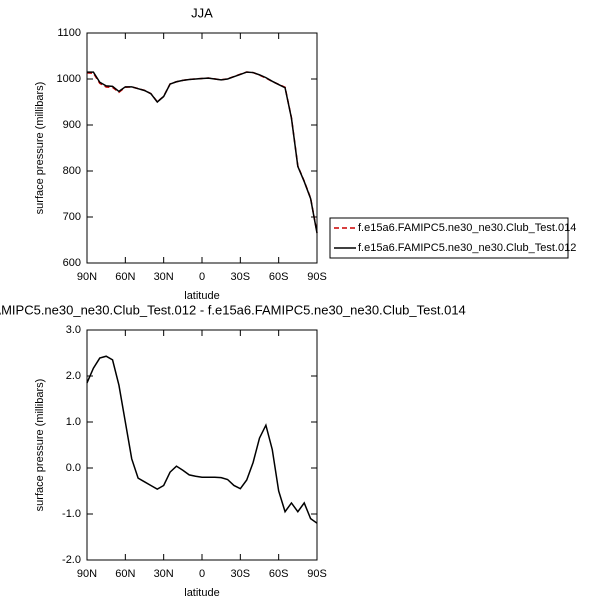 The width and height of the screenshot is (605, 606). I want to click on y-tick-label: 800, so click(72, 171).